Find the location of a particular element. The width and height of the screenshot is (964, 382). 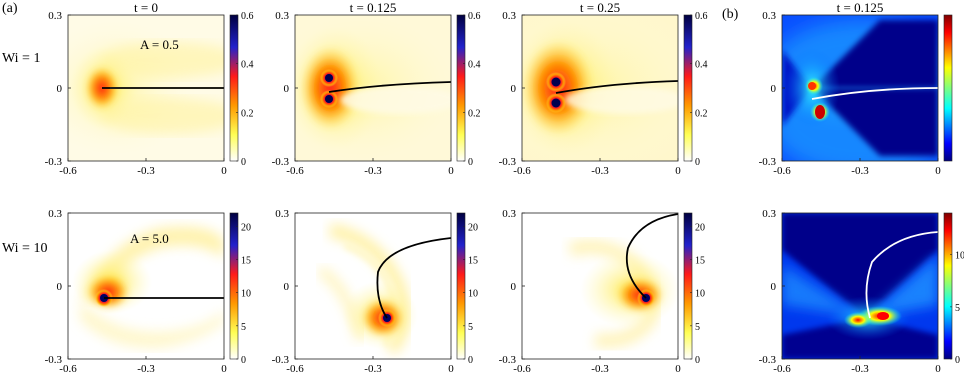

amplitude-label-a05: A = 0.5 is located at coordinates (159, 44).